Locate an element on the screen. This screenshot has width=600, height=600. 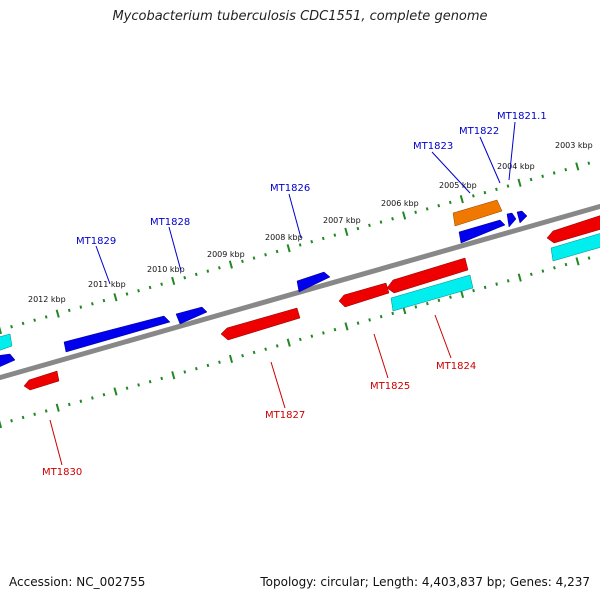
gene-label-mt1827: MT1827 is located at coordinates (285, 415).